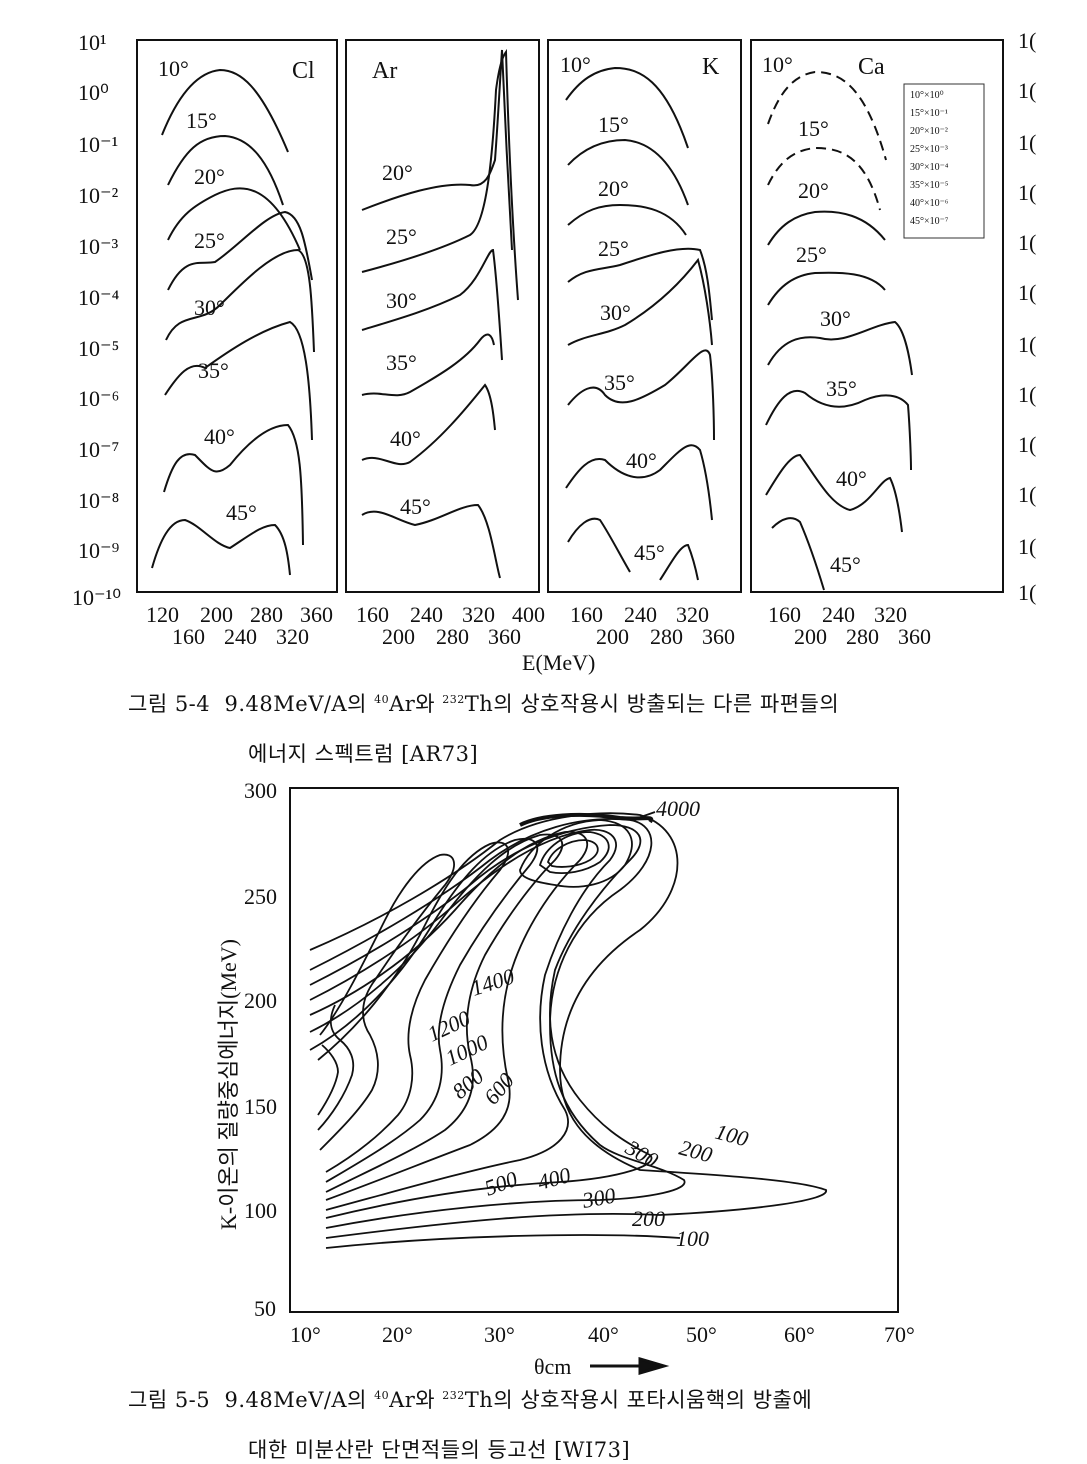  Describe the element at coordinates (732, 1135) in the screenshot. I see `contour-label: 100` at that location.